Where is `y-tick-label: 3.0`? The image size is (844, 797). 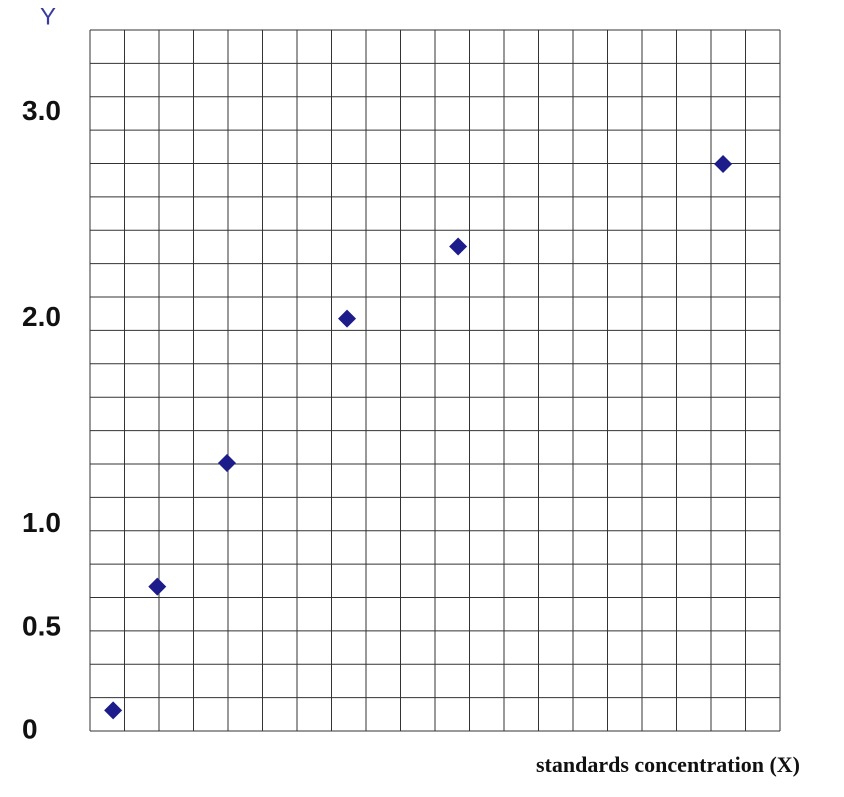
y-tick-label: 3.0 is located at coordinates (41, 110).